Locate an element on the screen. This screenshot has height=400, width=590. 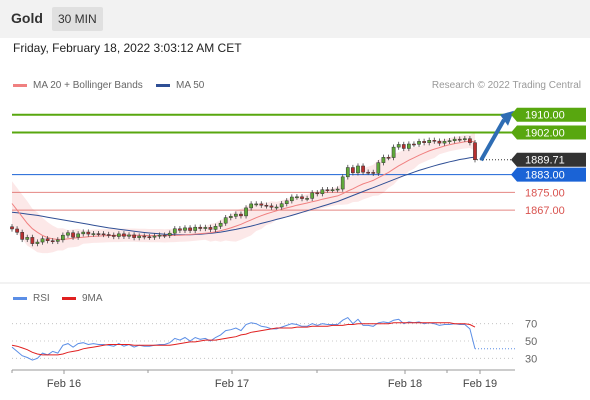
forecast-arrow is located at coordinates (492, 140).